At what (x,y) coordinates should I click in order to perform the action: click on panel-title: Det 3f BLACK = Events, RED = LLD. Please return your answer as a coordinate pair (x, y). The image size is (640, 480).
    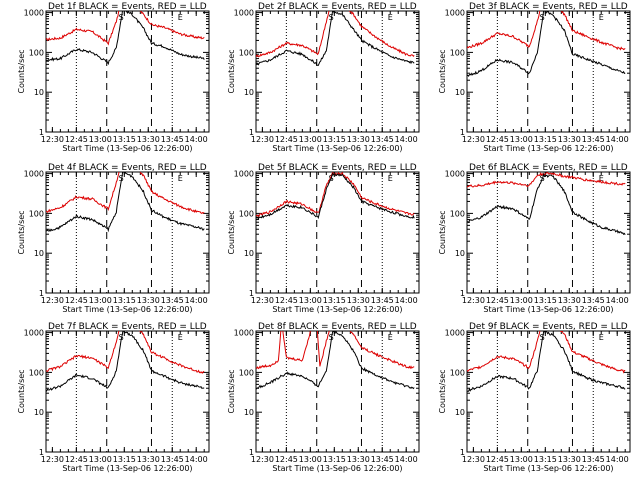
    Looking at the image, I should click on (548, 7).